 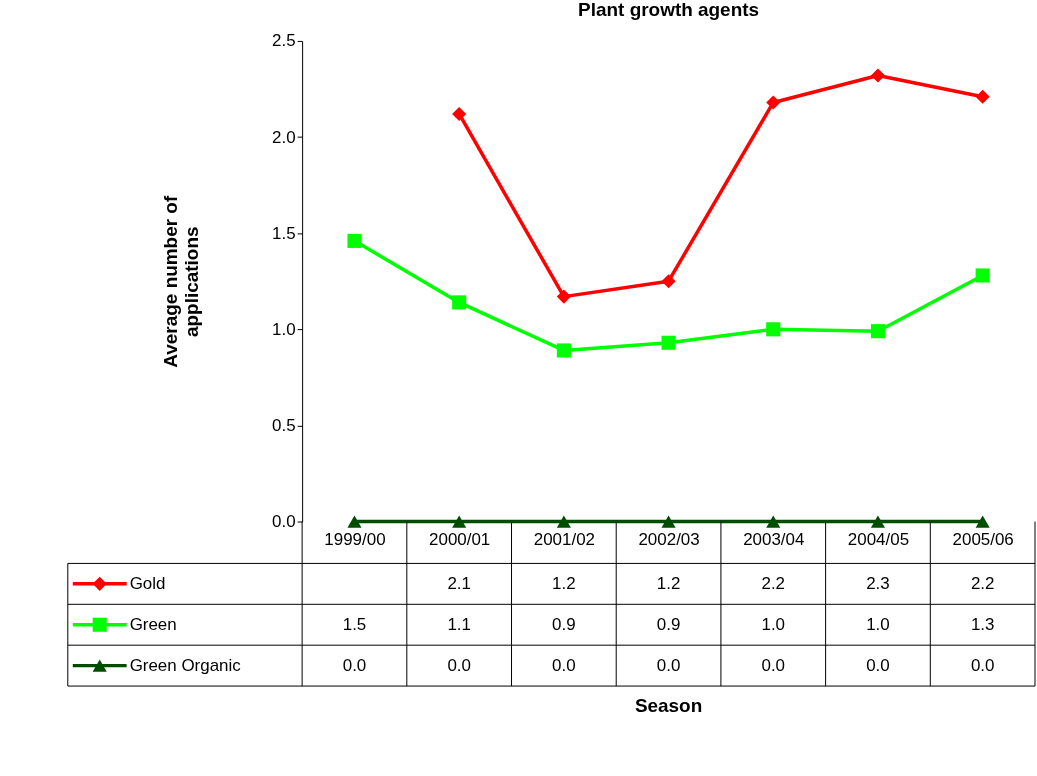 What do you see at coordinates (181, 281) in the screenshot?
I see `y-axis-title: Average number of applications` at bounding box center [181, 281].